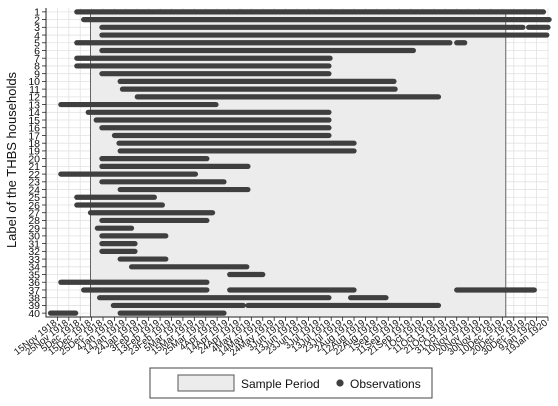 Image resolution: width=558 pixels, height=406 pixels. Describe the element at coordinates (34, 98) in the screenshot. I see `y-tick-label: 12` at that location.